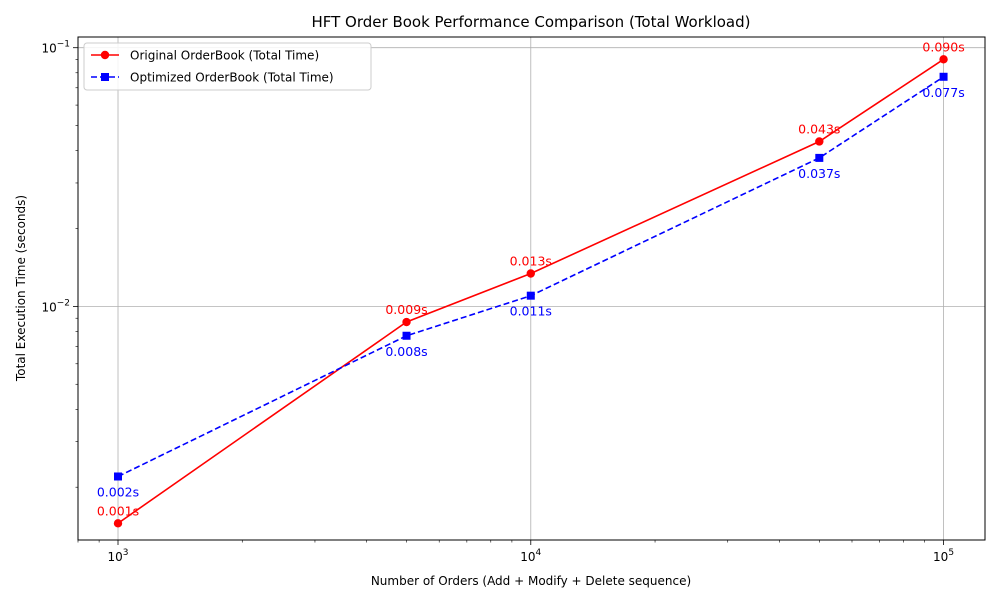 Image resolution: width=1000 pixels, height=600 pixels. Describe the element at coordinates (232, 78) in the screenshot. I see `legend-label-1: Optimized OrderBook (Total Time)` at that location.